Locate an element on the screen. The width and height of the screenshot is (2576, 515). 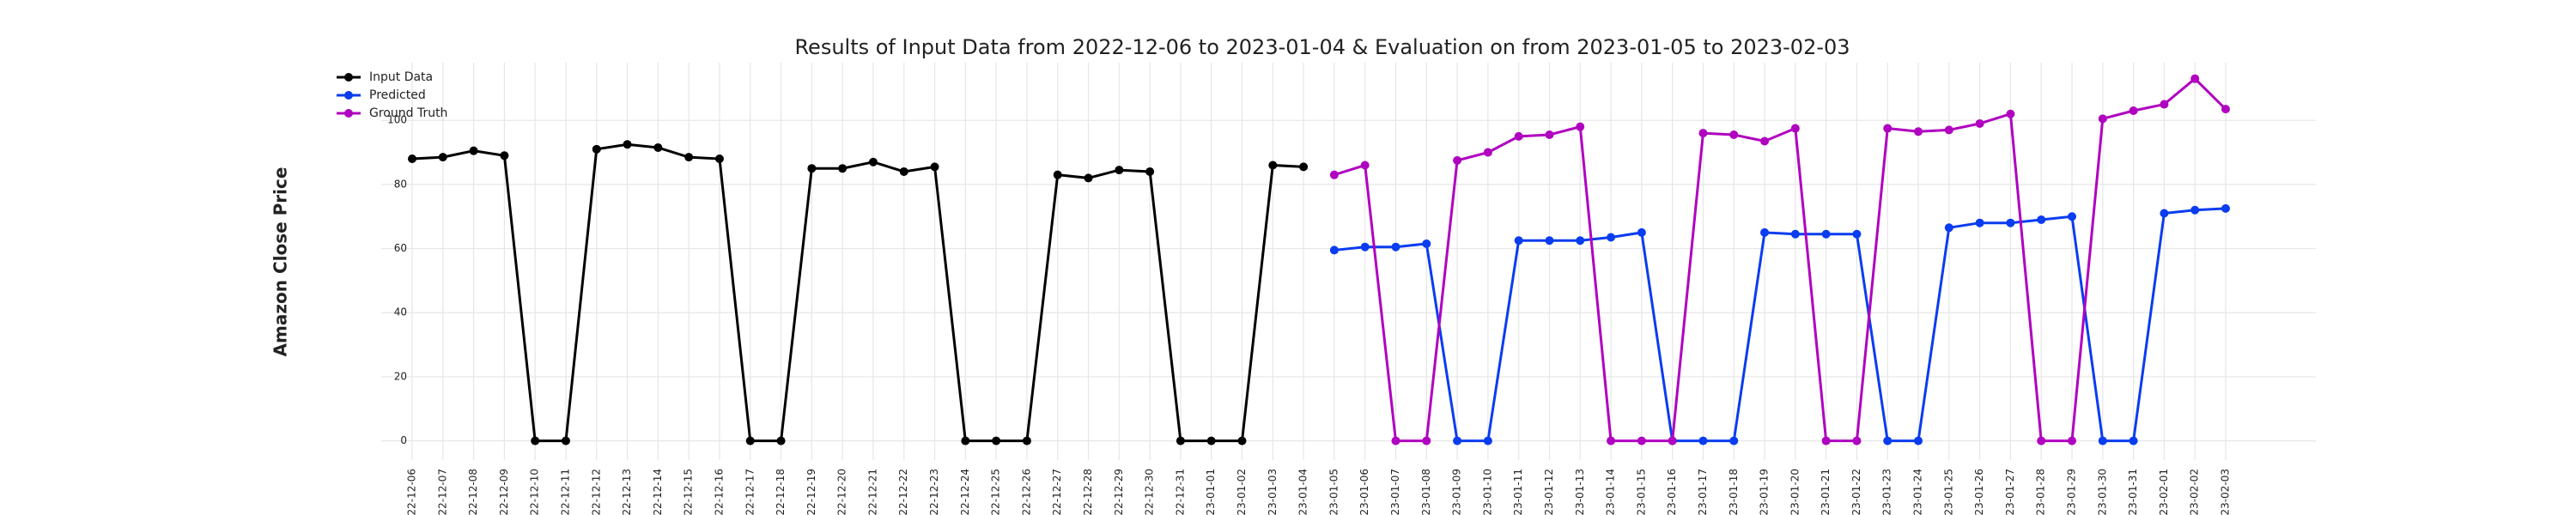
x-tick-label: 2023-01-15 is located at coordinates (1641, 492).